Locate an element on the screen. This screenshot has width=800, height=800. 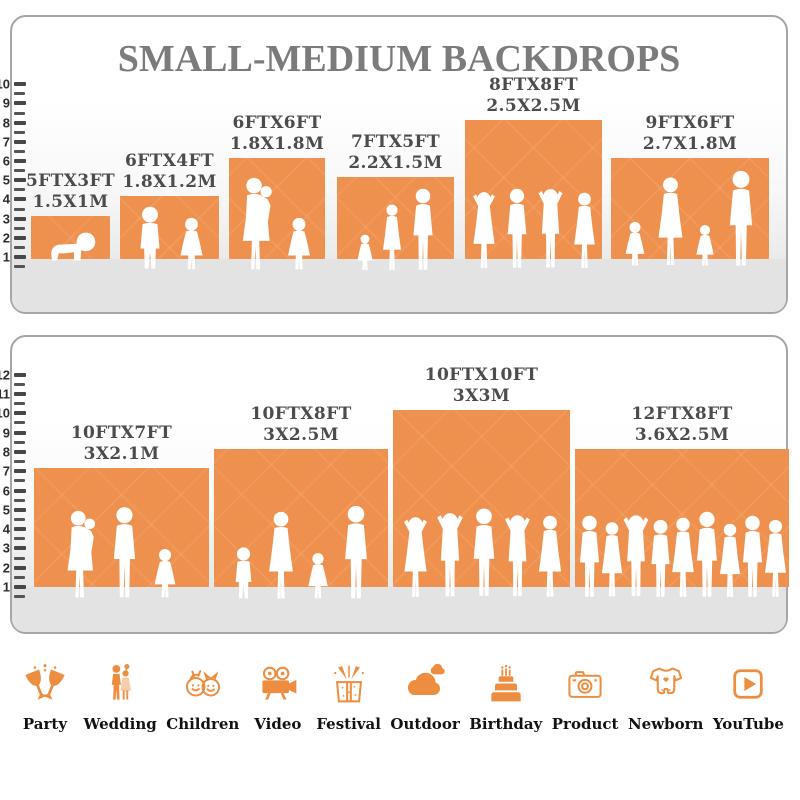
ruler-number: 12 is located at coordinates (5, 375).